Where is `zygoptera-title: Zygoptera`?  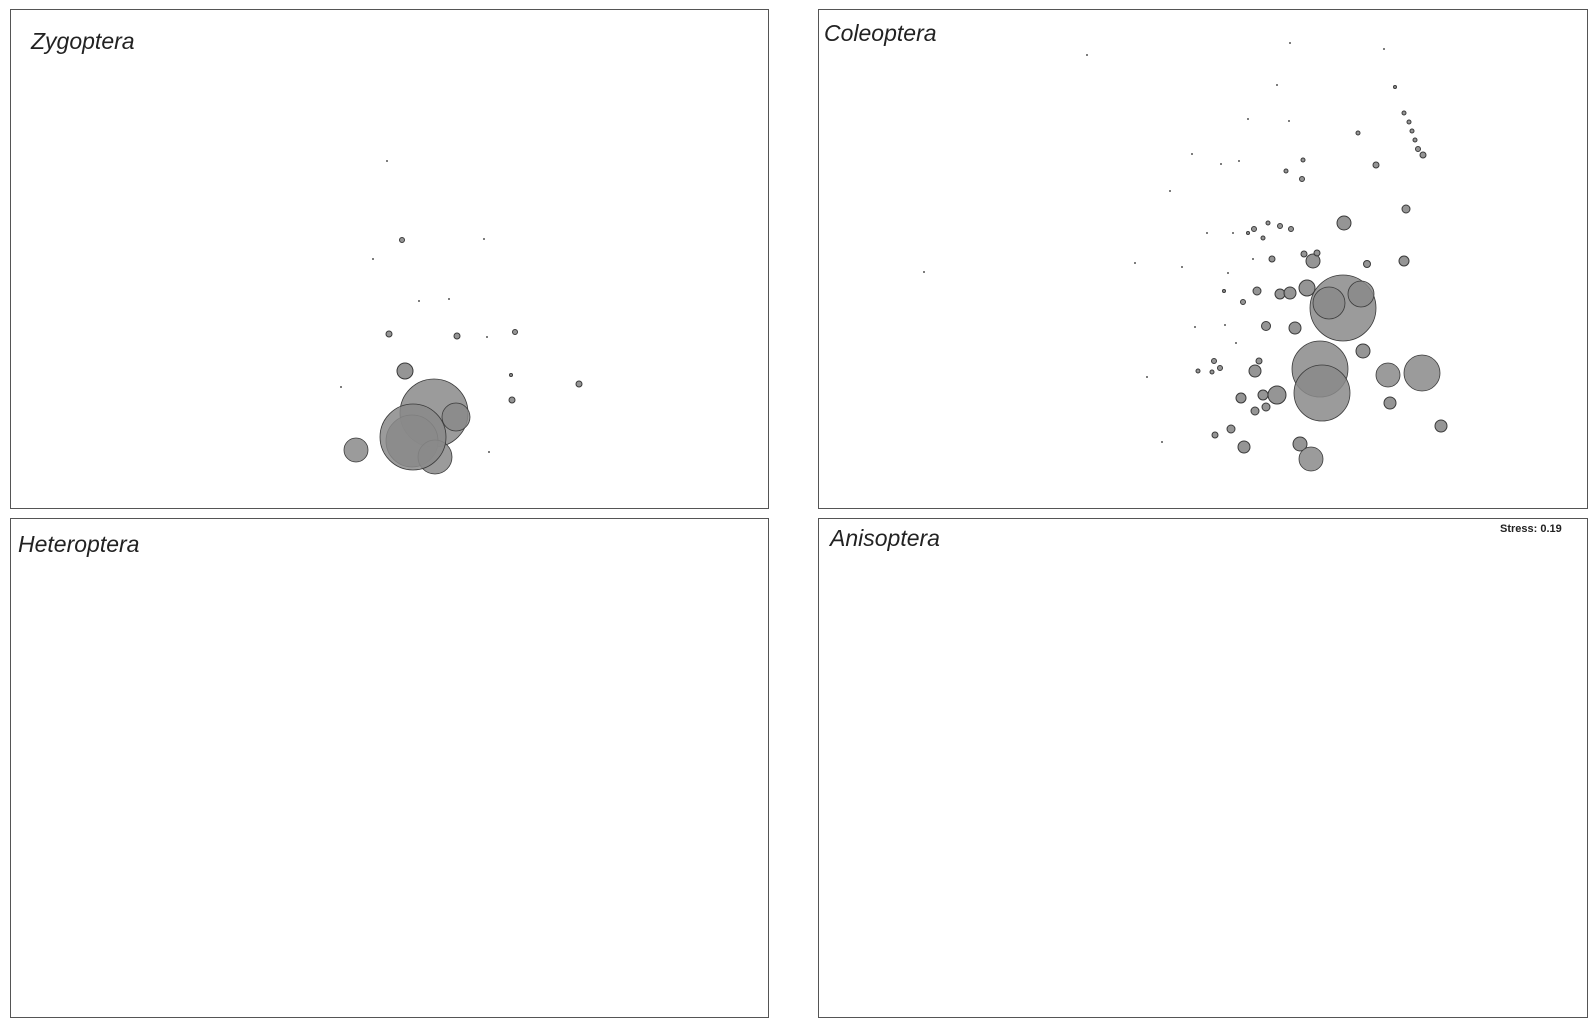
zygoptera-title: Zygoptera is located at coordinates (83, 41).